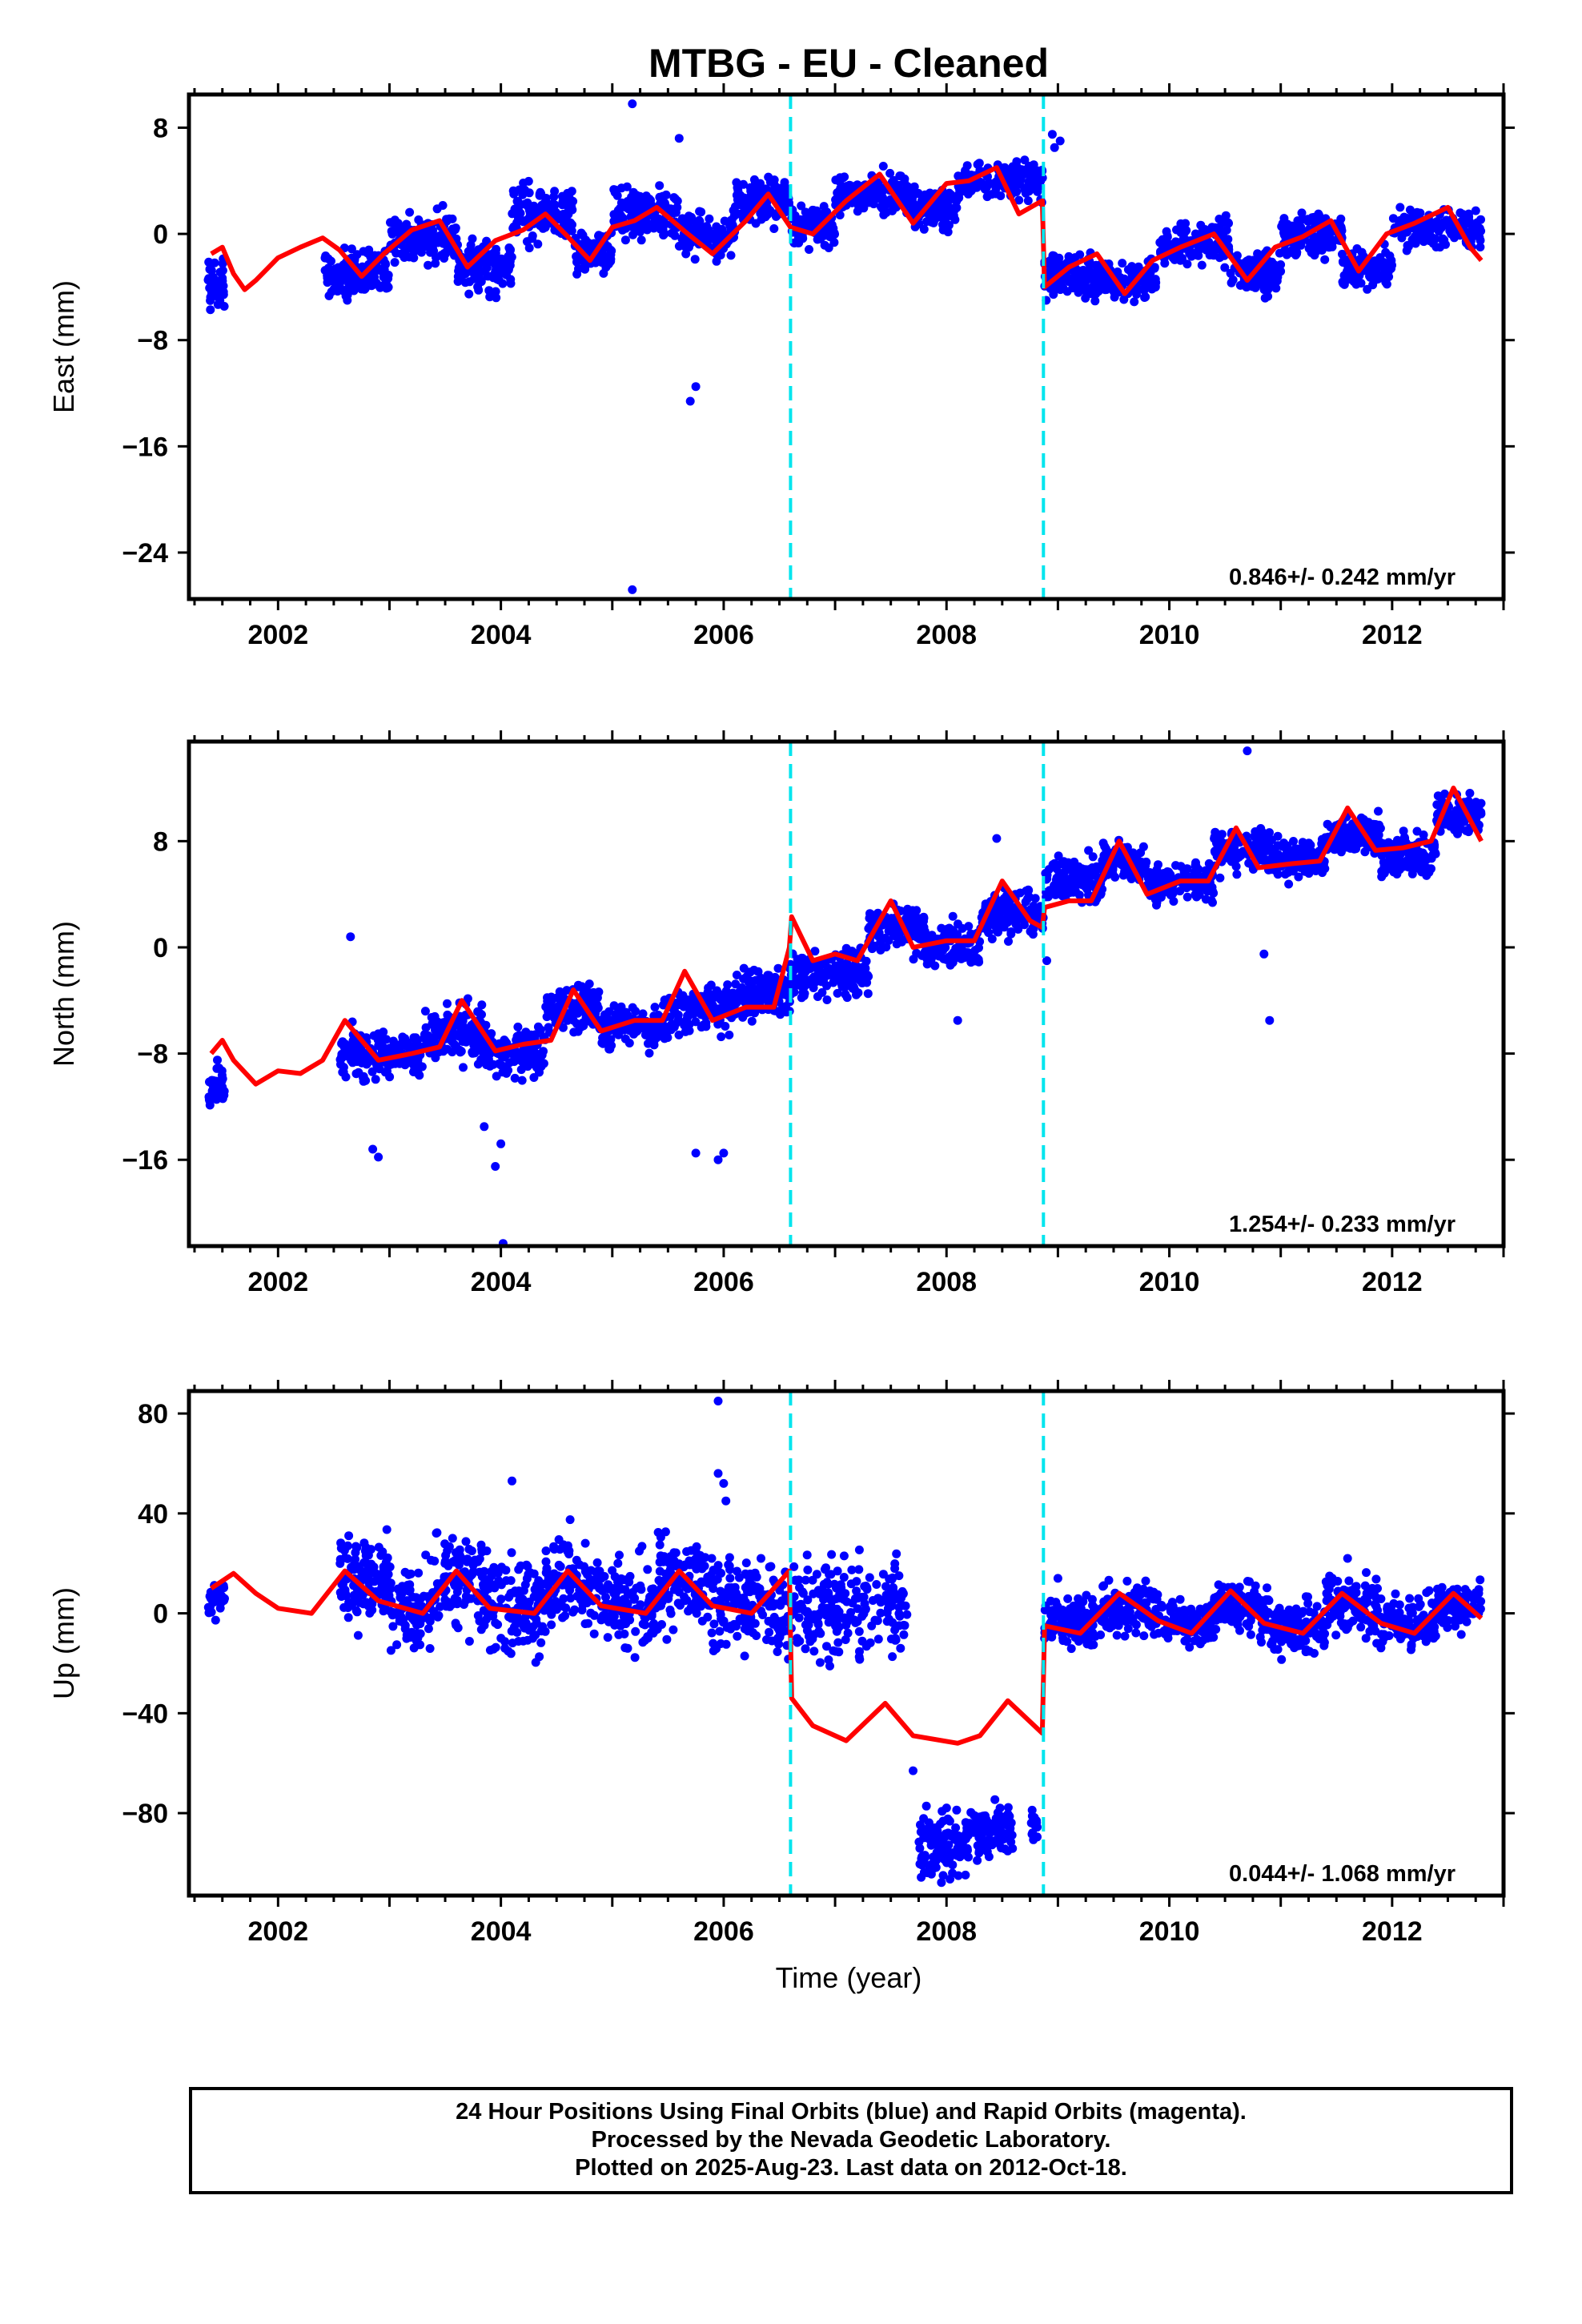 The width and height of the screenshot is (1582, 2324). What do you see at coordinates (1392, 635) in the screenshot?
I see `x-tick-label: 2012` at bounding box center [1392, 635].